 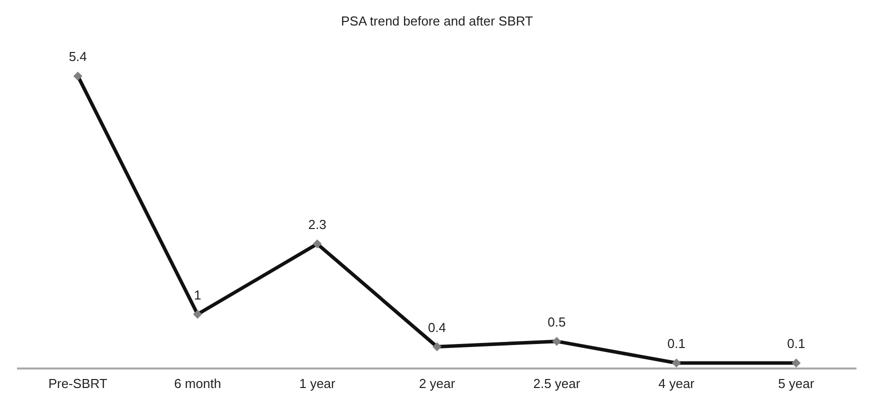 I want to click on data-label: 2.3, so click(x=317, y=224).